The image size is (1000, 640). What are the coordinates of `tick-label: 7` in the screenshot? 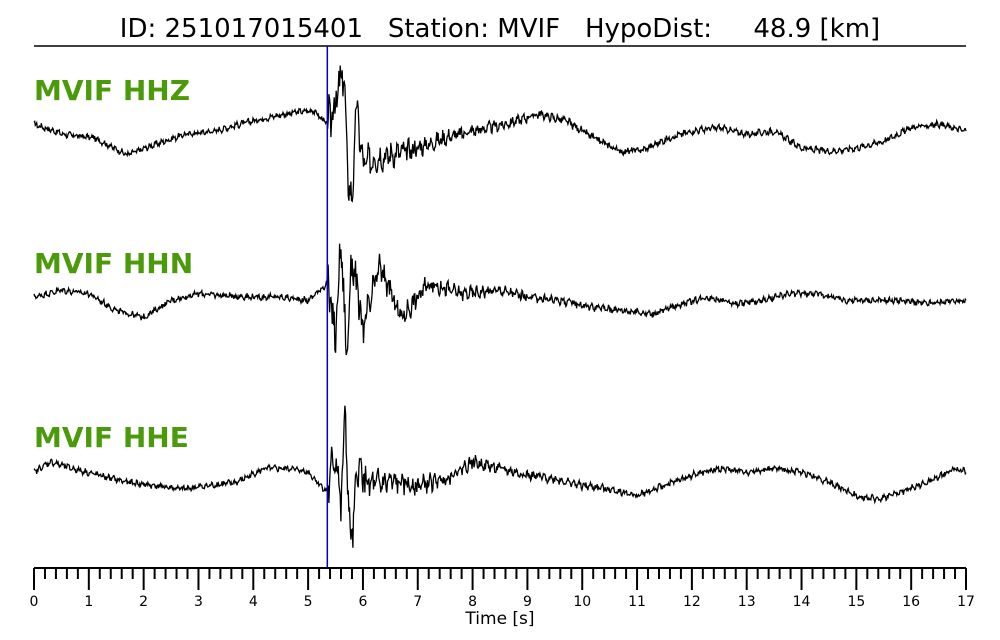 It's located at (417, 602).